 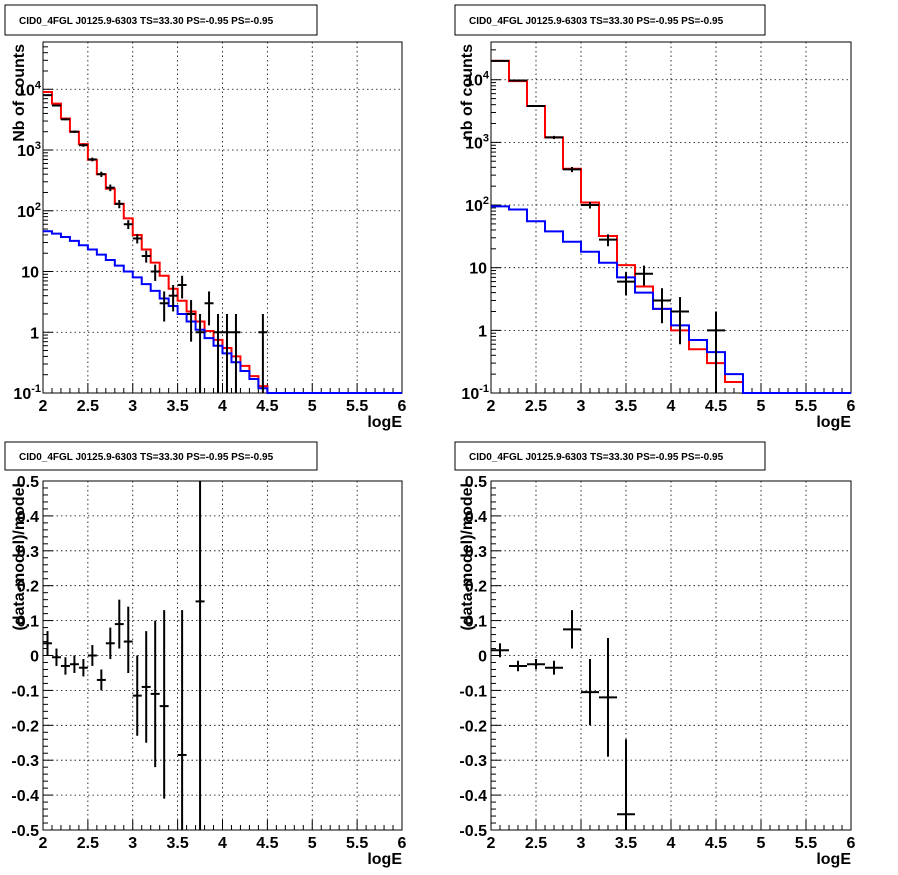 I want to click on y-tick-label: 10⁴, so click(x=29, y=89).